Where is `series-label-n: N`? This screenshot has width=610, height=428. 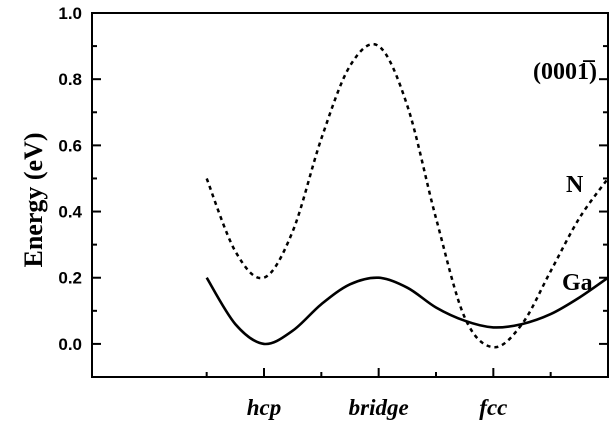
series-label-n: N is located at coordinates (575, 185).